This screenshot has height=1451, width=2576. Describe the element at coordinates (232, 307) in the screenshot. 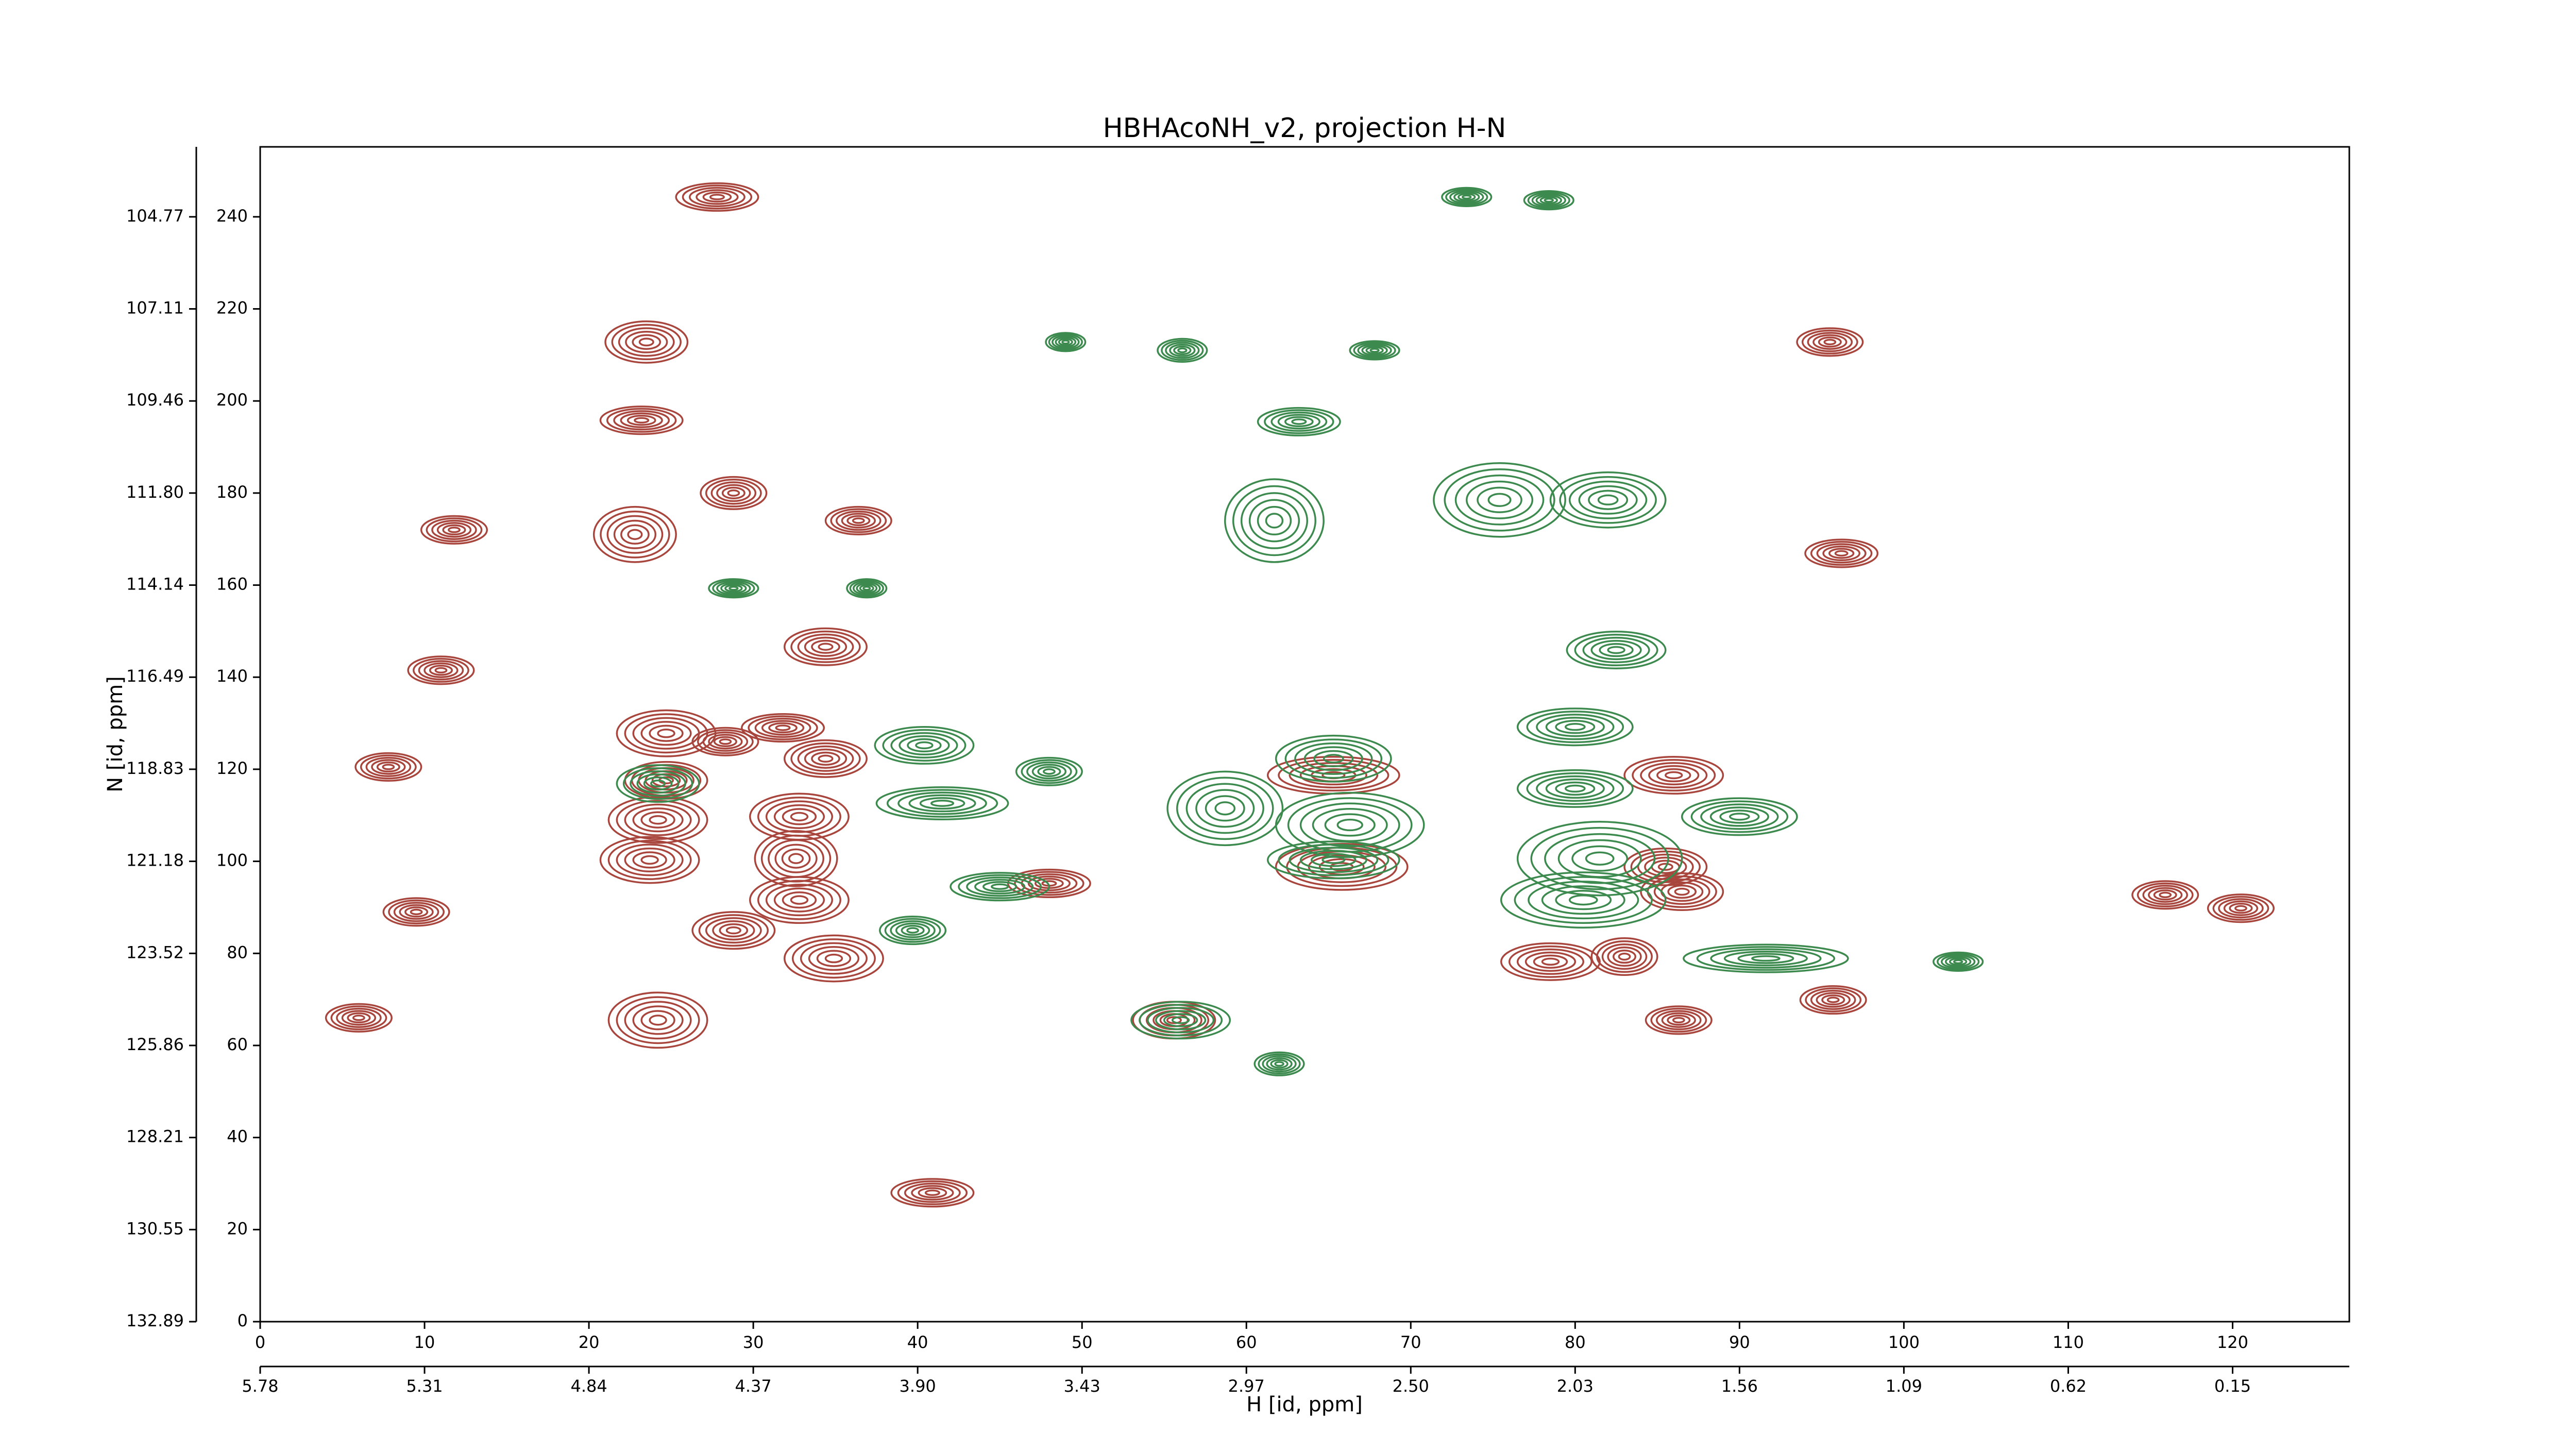

I see `y-tick-label: 220` at that location.